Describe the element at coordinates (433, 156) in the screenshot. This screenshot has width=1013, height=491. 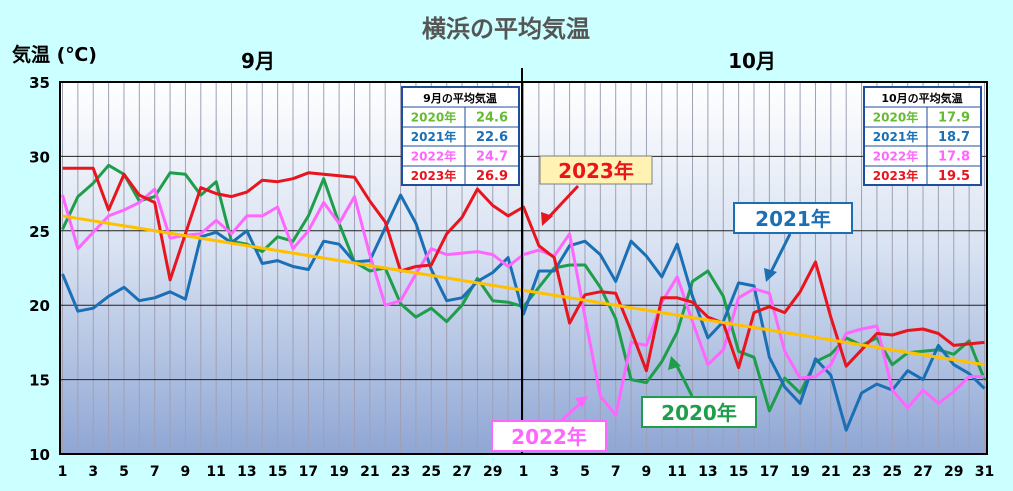
I see `legend-year-0-2: 2022年` at that location.